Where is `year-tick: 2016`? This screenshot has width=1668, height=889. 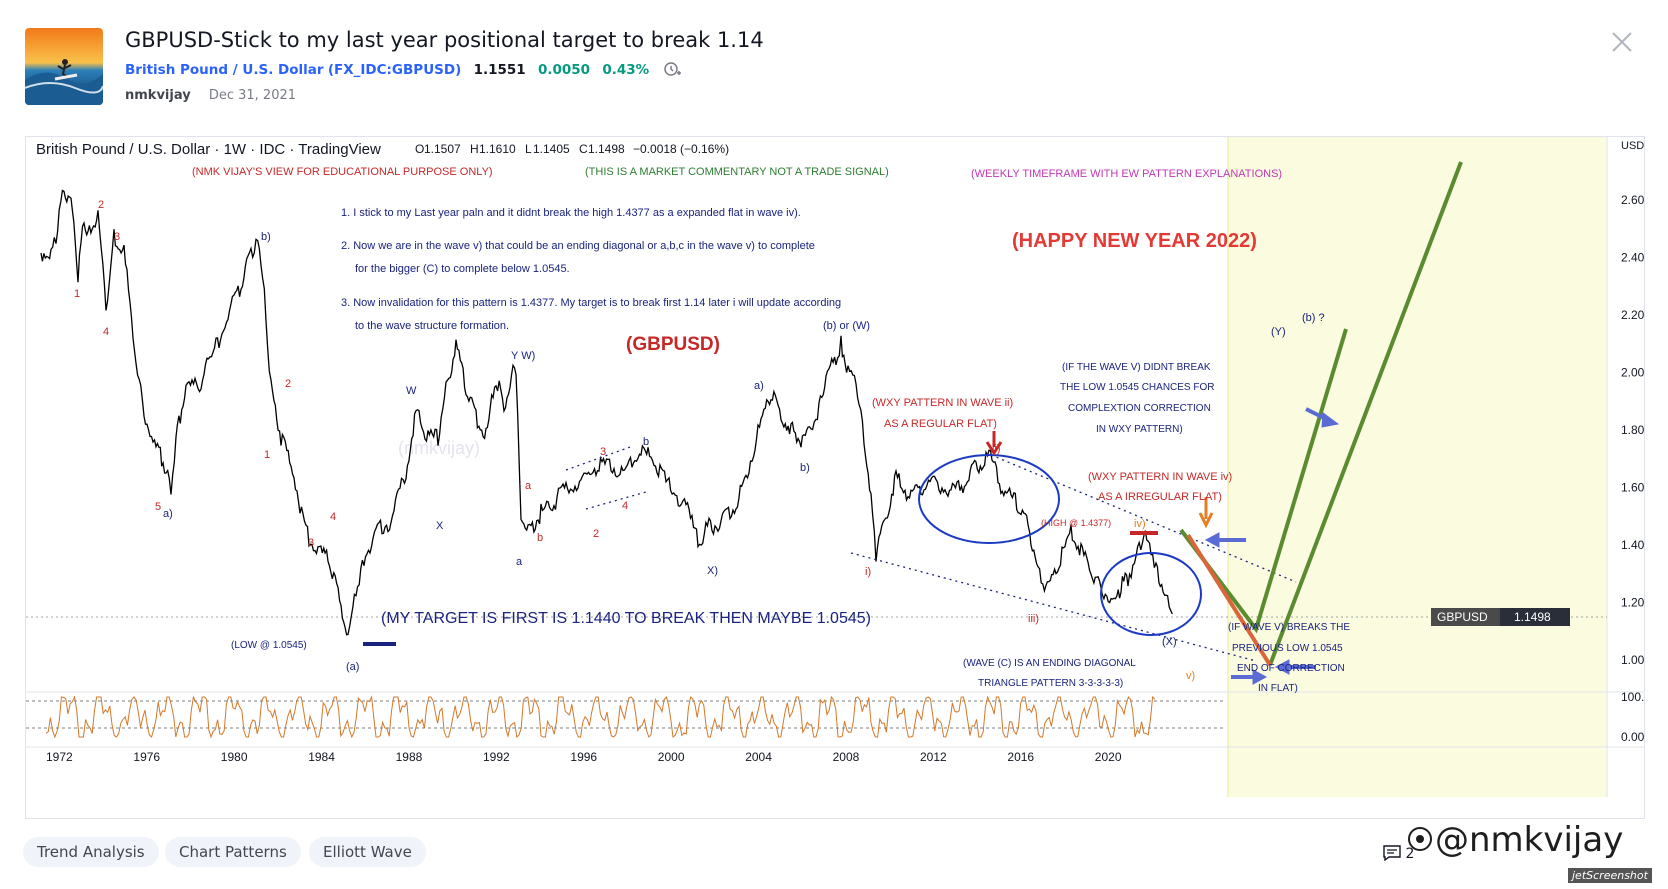 year-tick: 2016 is located at coordinates (1020, 757).